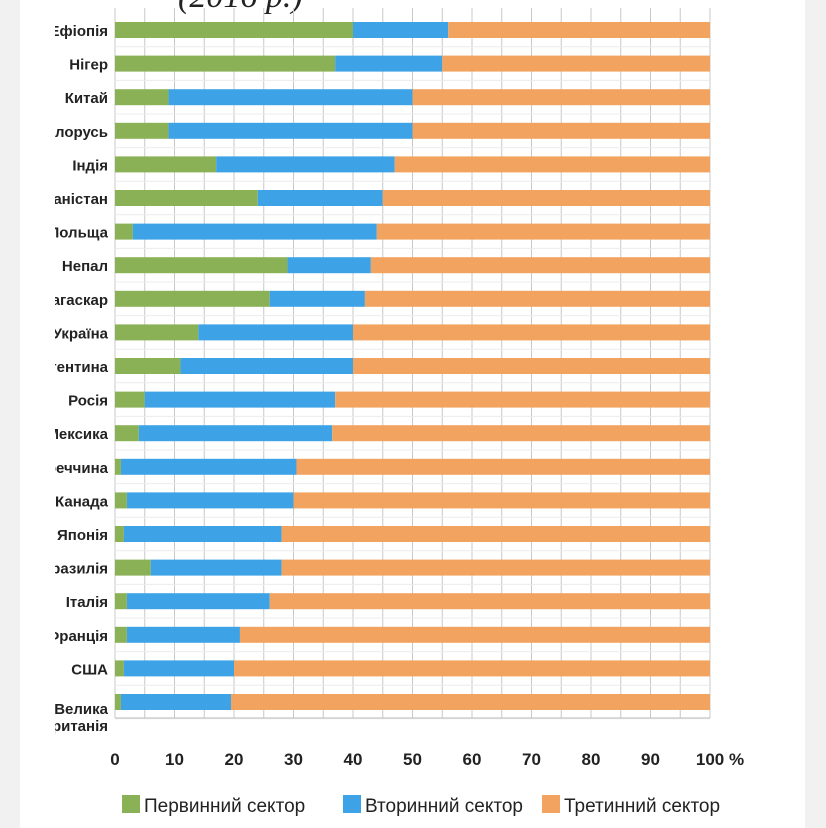 The image size is (826, 828). What do you see at coordinates (74, 569) in the screenshot?
I see `category-label: Бразилія` at bounding box center [74, 569].